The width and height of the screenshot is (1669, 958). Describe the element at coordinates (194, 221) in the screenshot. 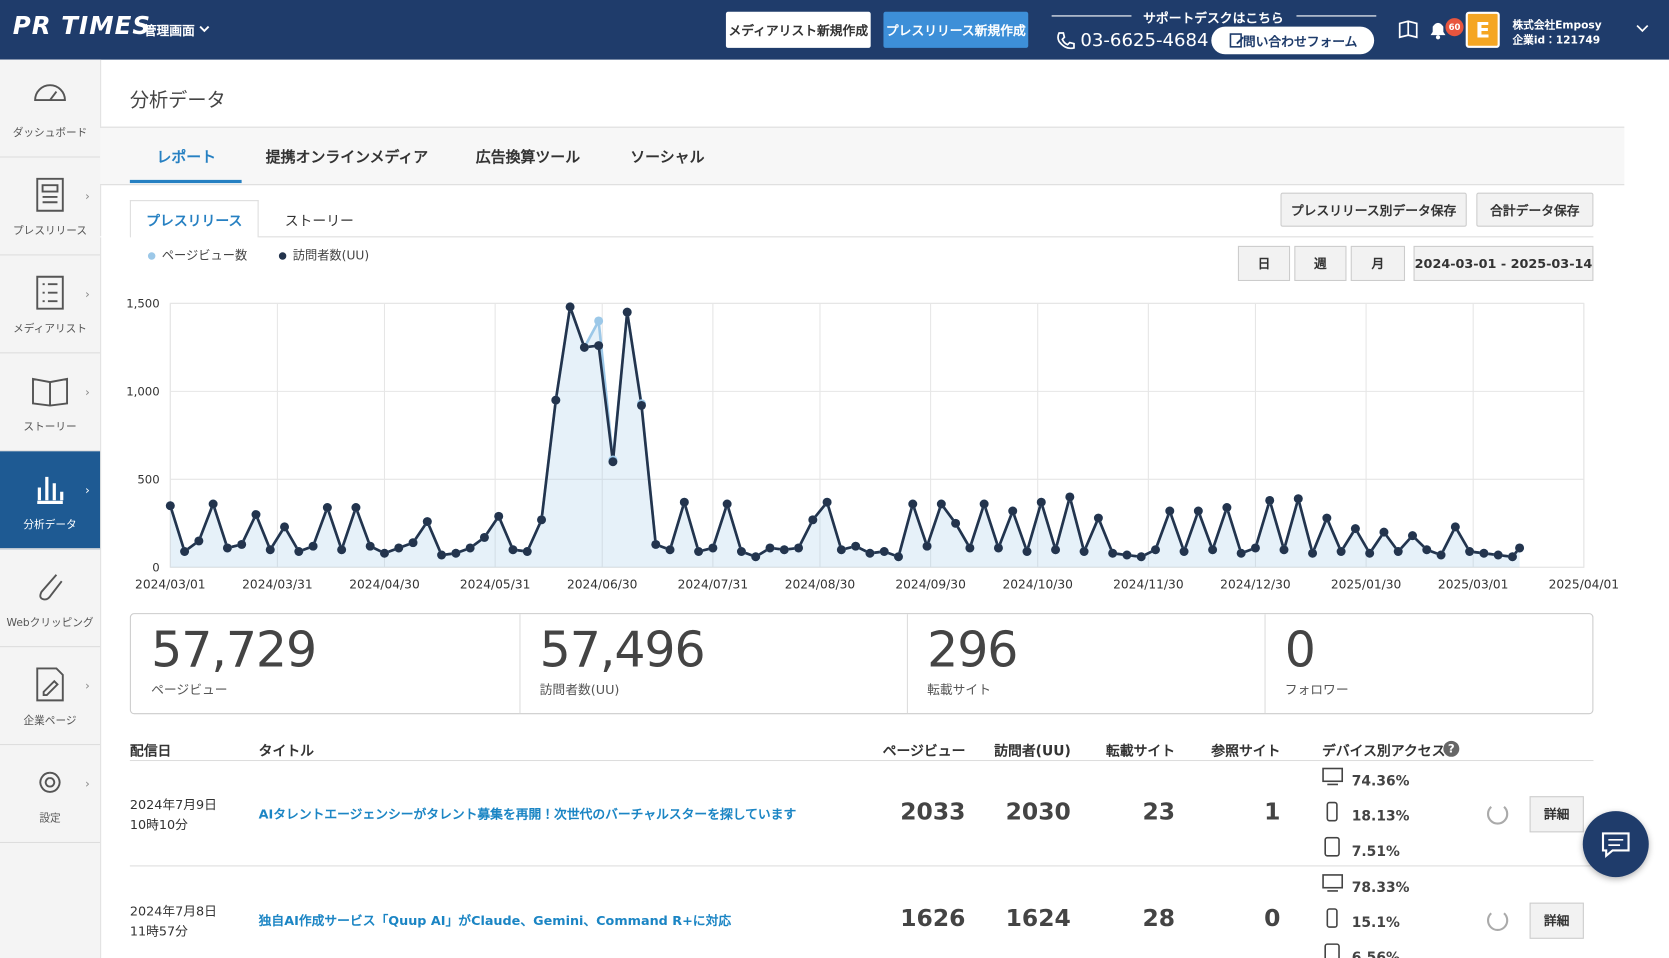

I see `subtab: プレスリリース` at that location.